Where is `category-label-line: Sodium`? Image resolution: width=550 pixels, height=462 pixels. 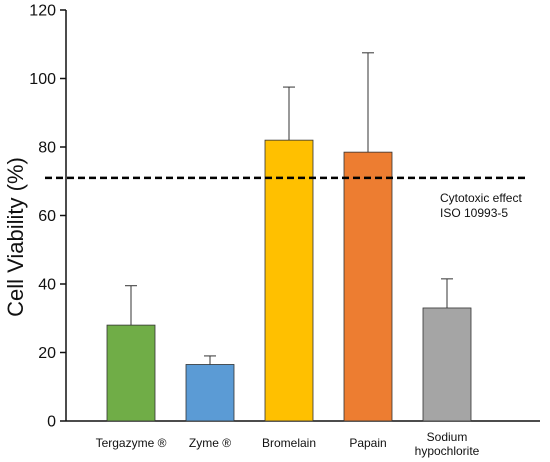
category-label-line: Sodium is located at coordinates (447, 437).